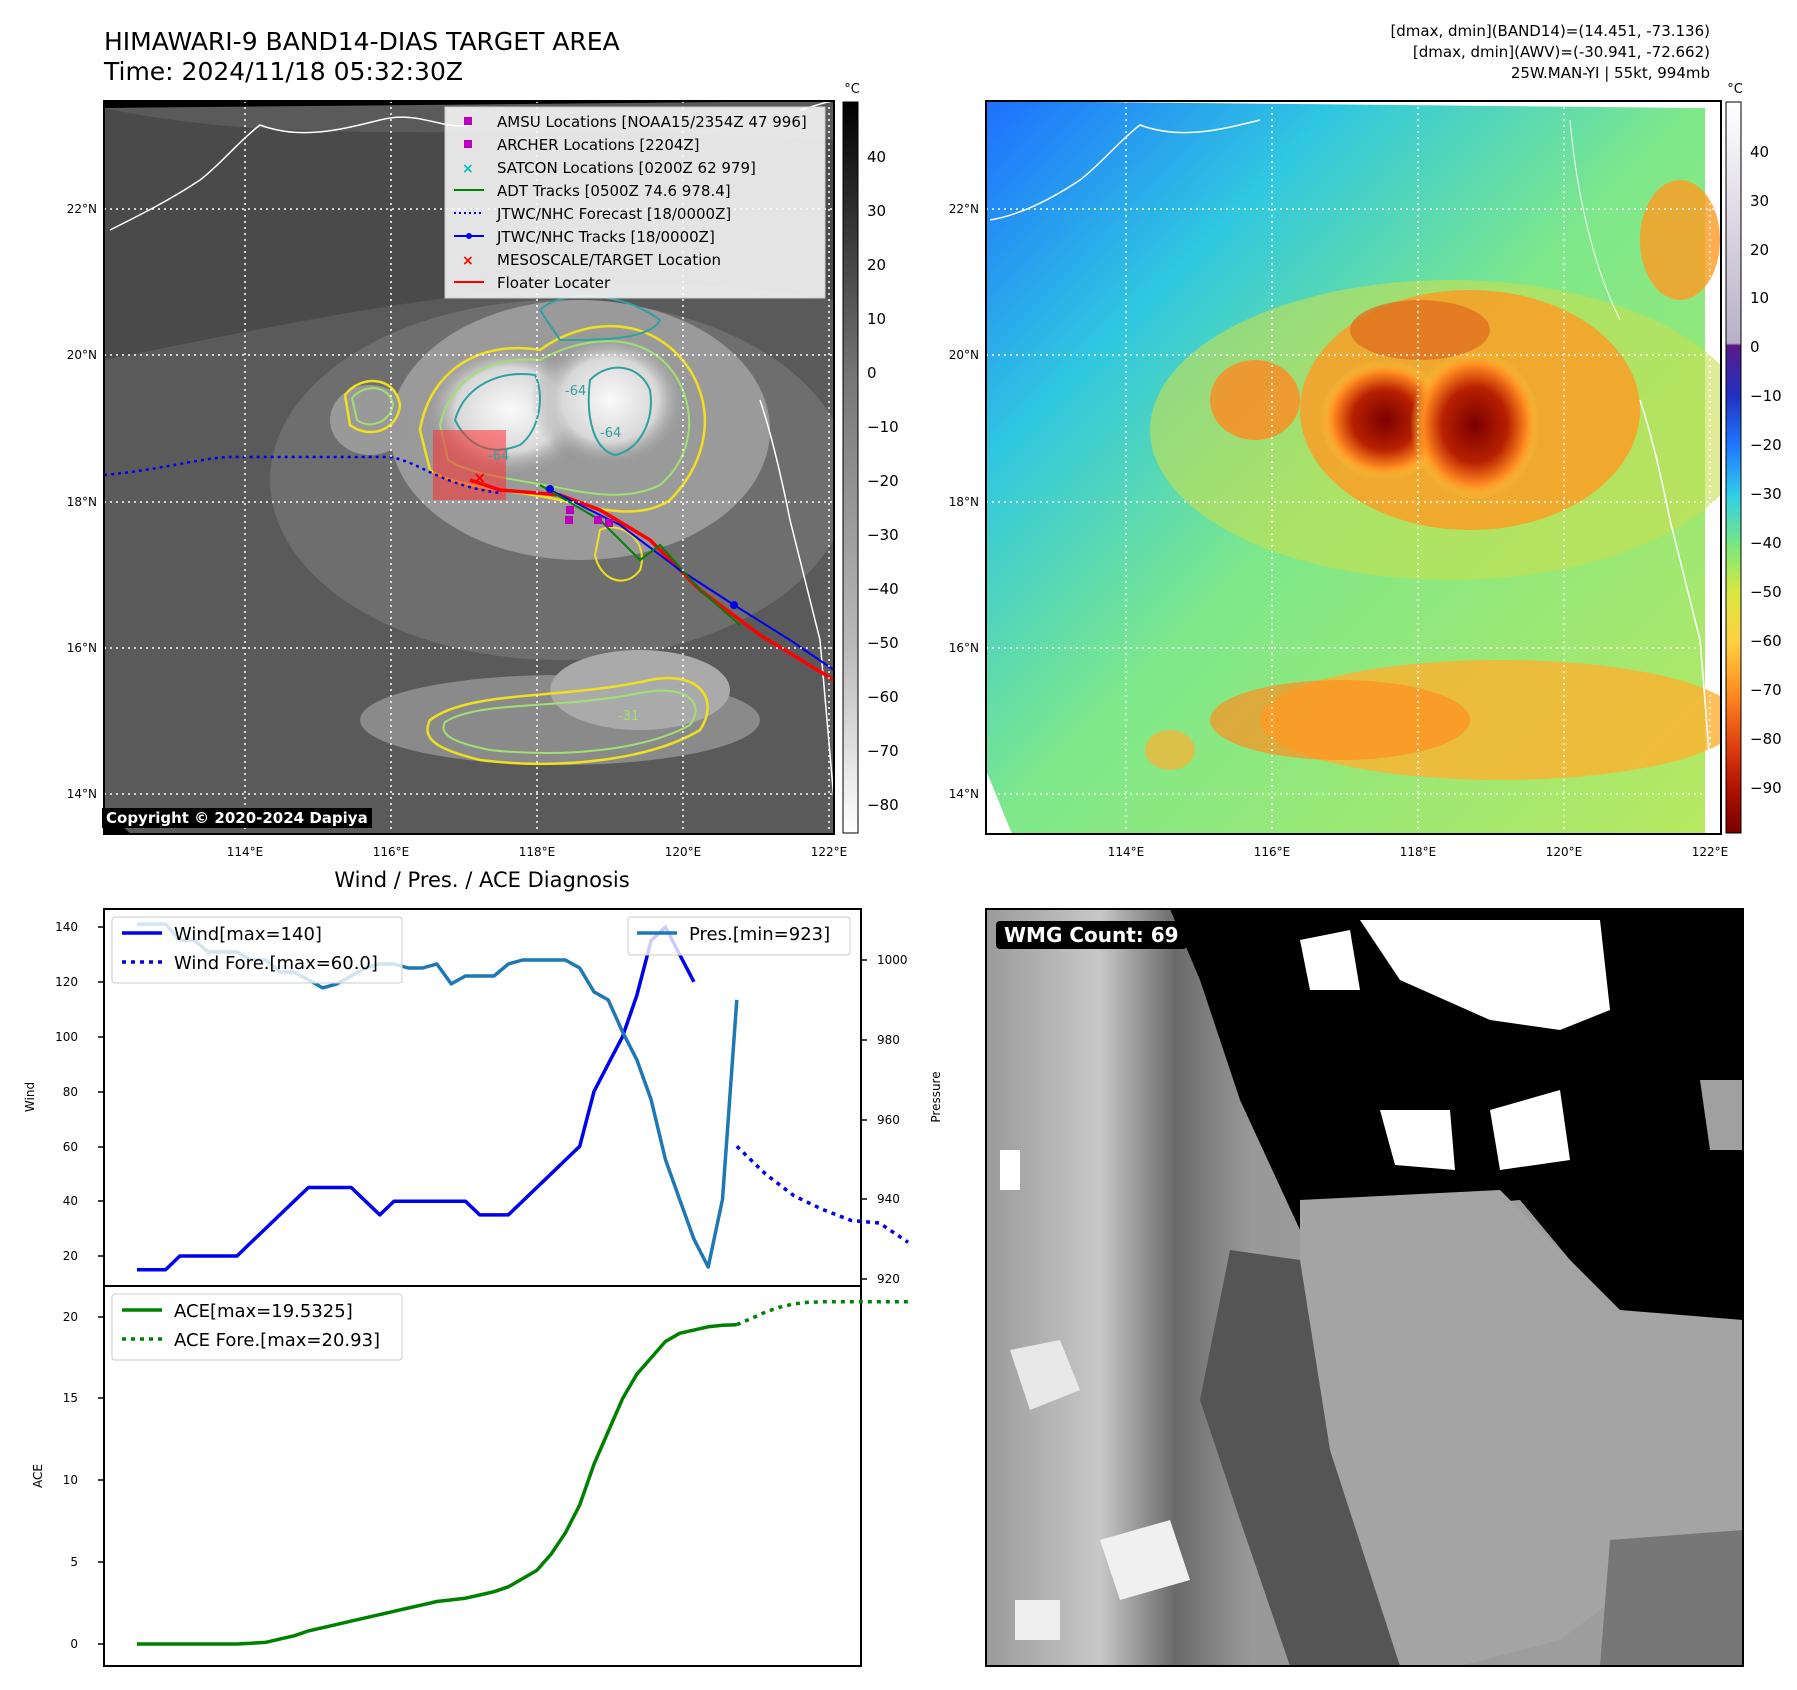 This screenshot has height=1690, width=1797. Describe the element at coordinates (1561, 52) in the screenshot. I see `info-line2: [dmax, dmin](AWV)=(-30.941, -72.662)` at that location.